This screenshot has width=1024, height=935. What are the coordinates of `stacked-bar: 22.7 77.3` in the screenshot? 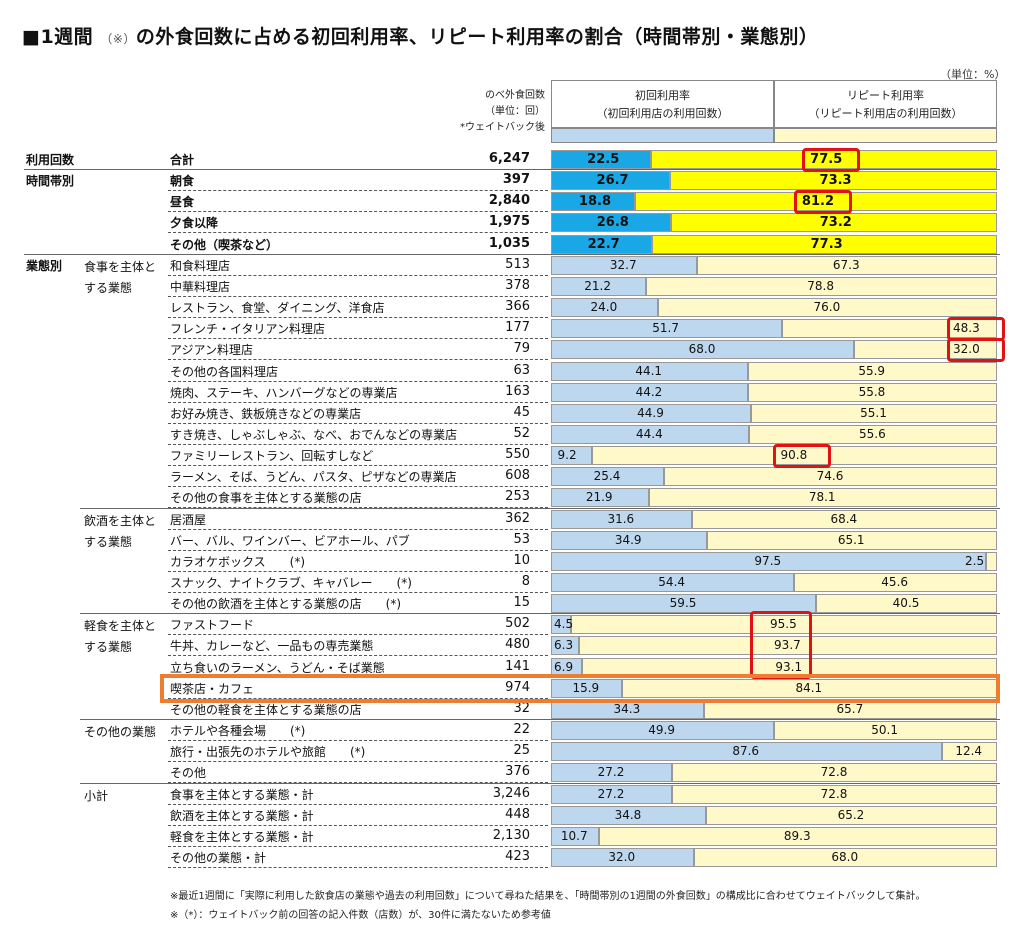 It's located at (774, 244).